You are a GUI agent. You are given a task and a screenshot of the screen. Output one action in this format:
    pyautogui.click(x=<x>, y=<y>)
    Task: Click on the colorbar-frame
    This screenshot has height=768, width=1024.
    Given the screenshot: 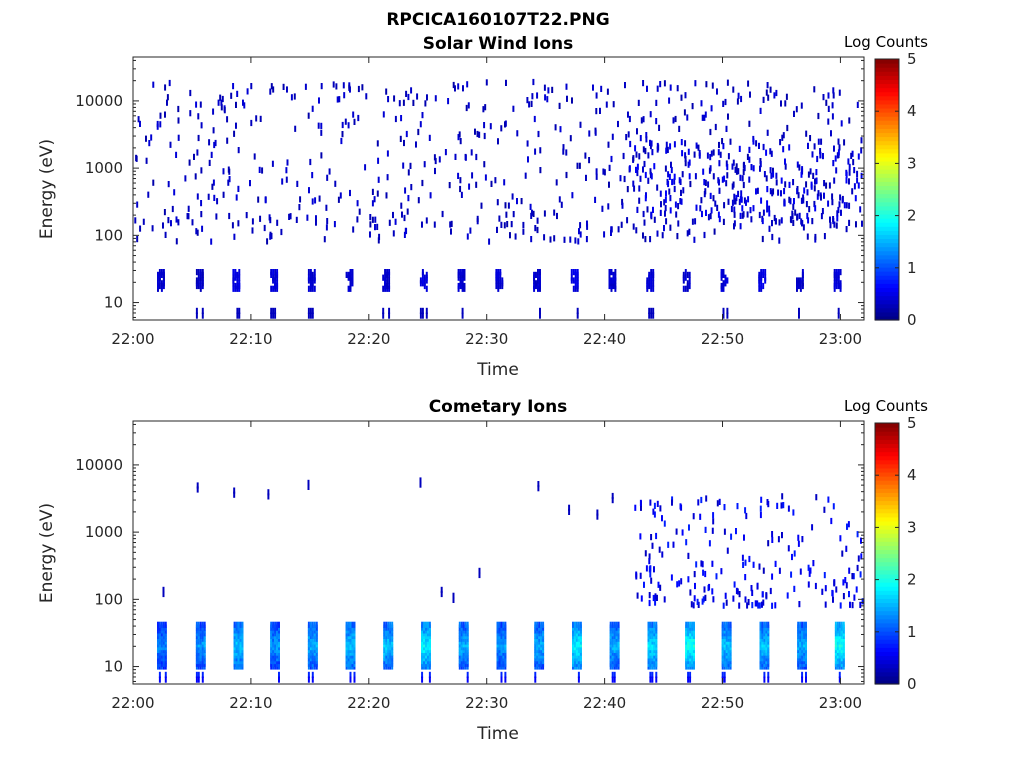 What is the action you would take?
    pyautogui.click(x=887, y=553)
    